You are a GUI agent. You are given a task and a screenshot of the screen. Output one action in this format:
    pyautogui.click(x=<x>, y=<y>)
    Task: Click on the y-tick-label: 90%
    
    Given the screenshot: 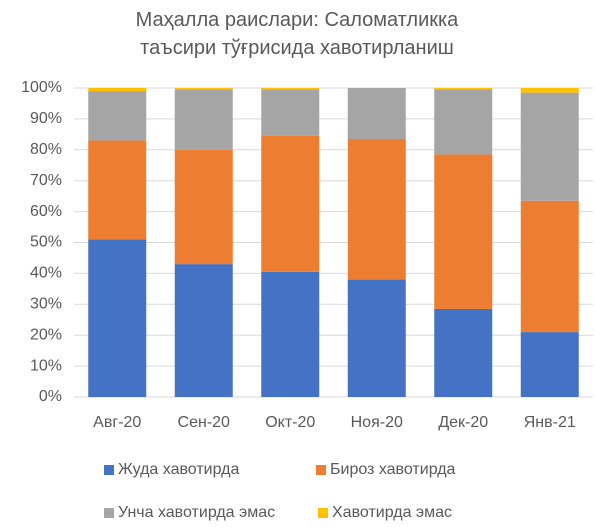 What is the action you would take?
    pyautogui.click(x=46, y=118)
    